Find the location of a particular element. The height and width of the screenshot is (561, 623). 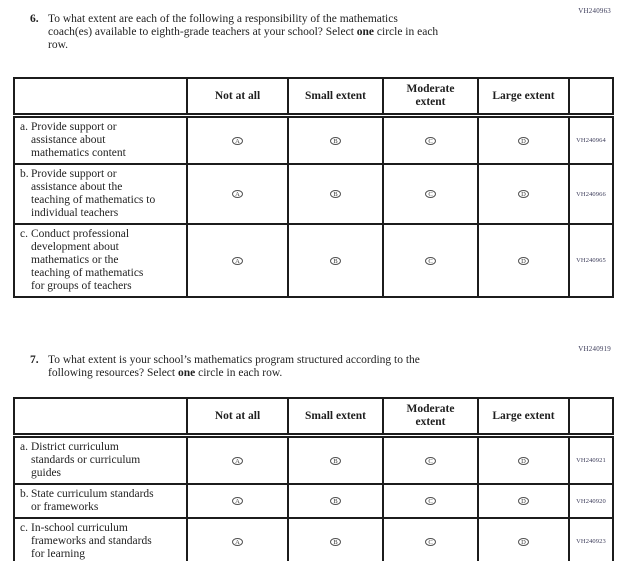

row-label: State curriculum standards or frameworks is located at coordinates (92, 500).